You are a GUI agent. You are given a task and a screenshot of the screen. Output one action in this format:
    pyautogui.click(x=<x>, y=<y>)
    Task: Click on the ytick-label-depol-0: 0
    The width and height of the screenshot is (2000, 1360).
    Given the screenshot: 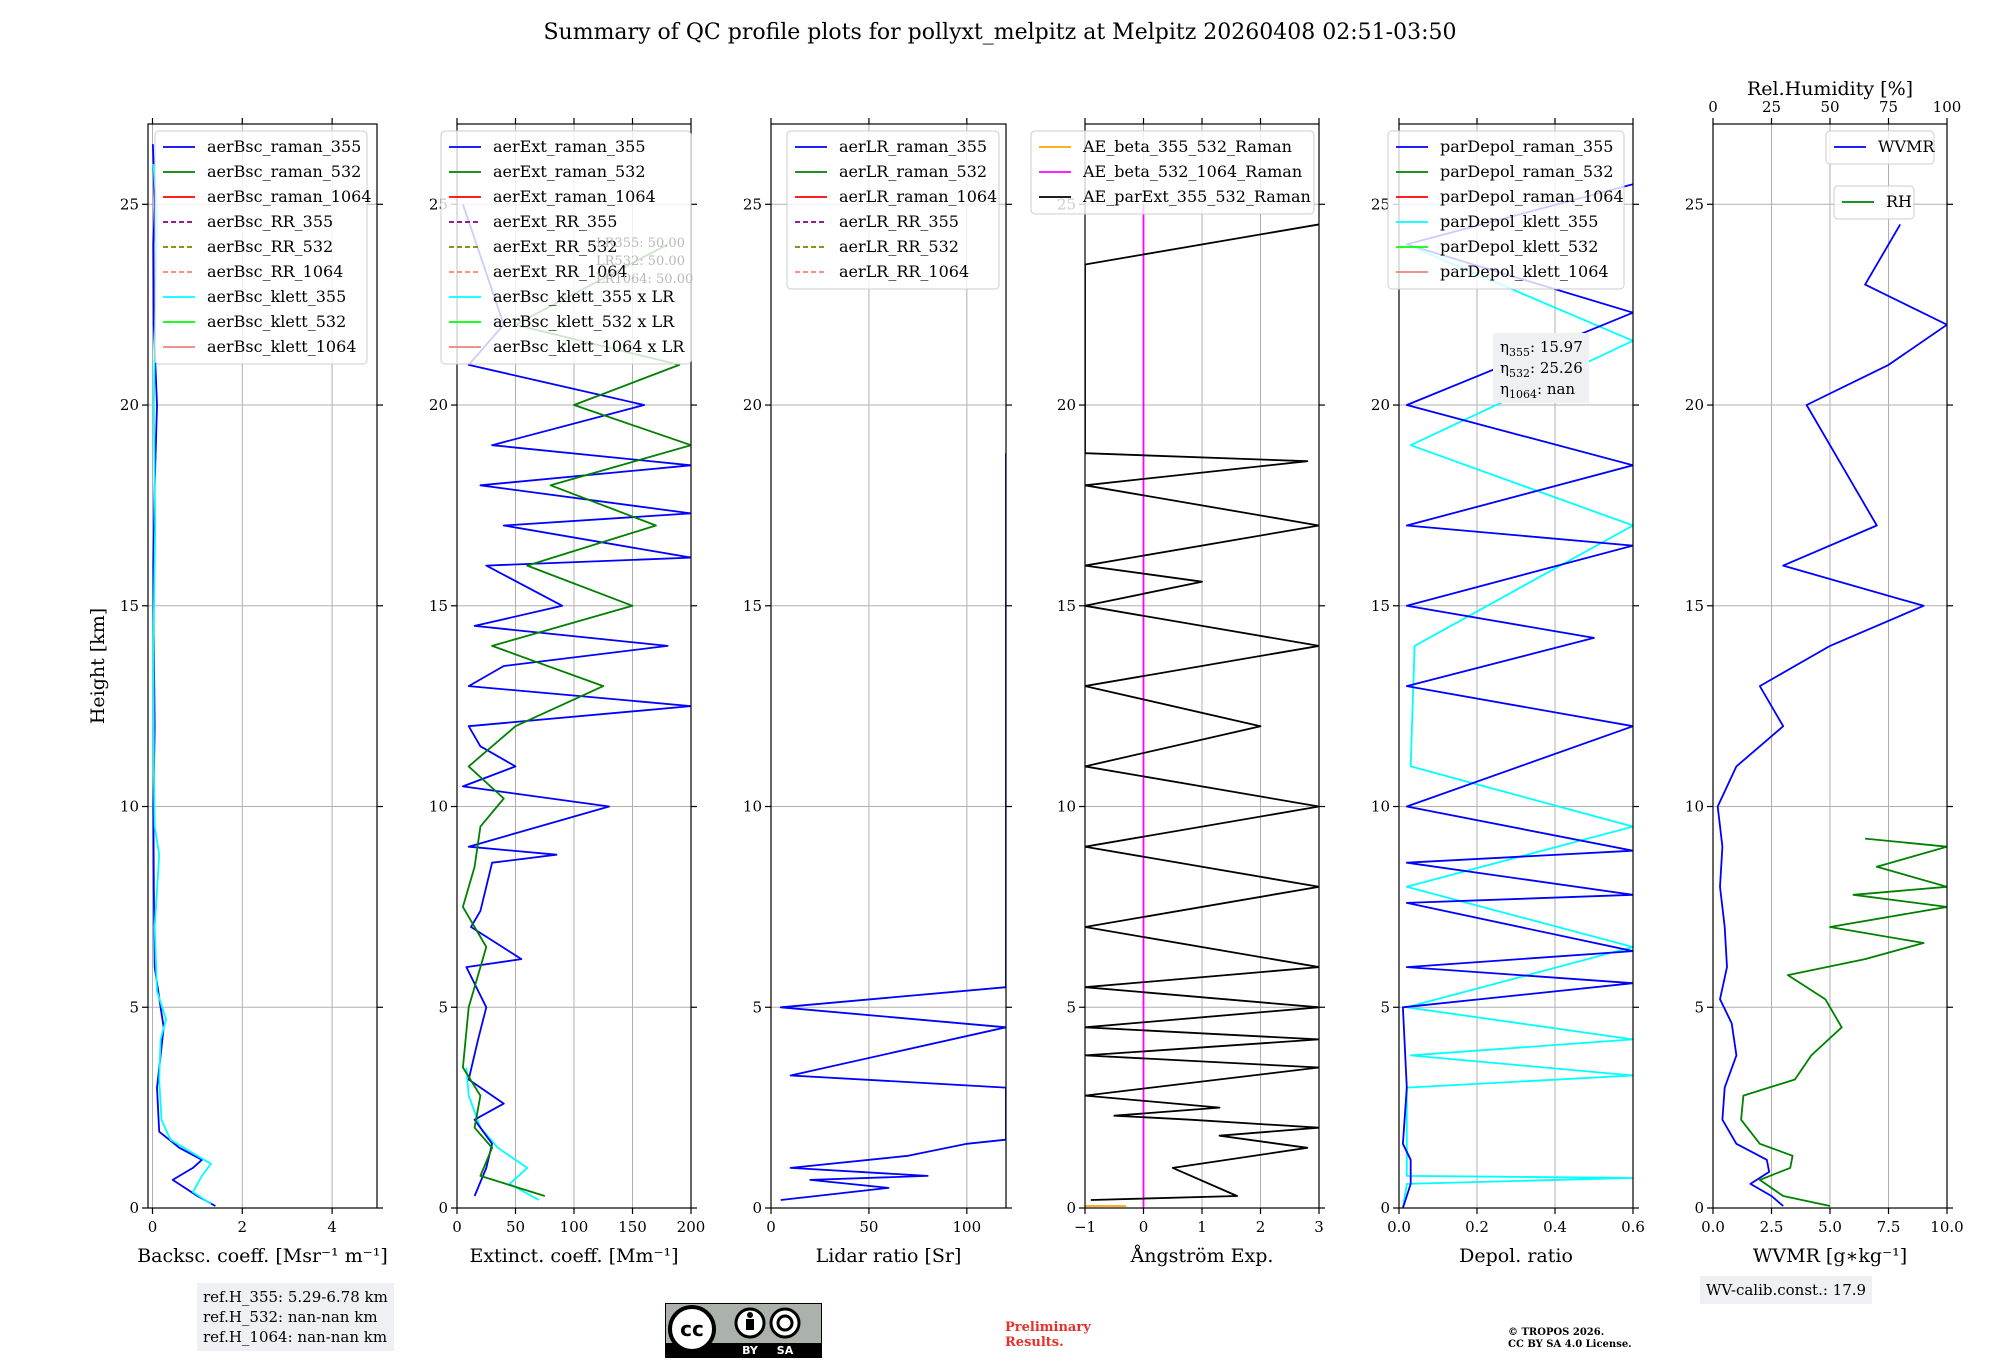 What is the action you would take?
    pyautogui.click(x=1385, y=1208)
    